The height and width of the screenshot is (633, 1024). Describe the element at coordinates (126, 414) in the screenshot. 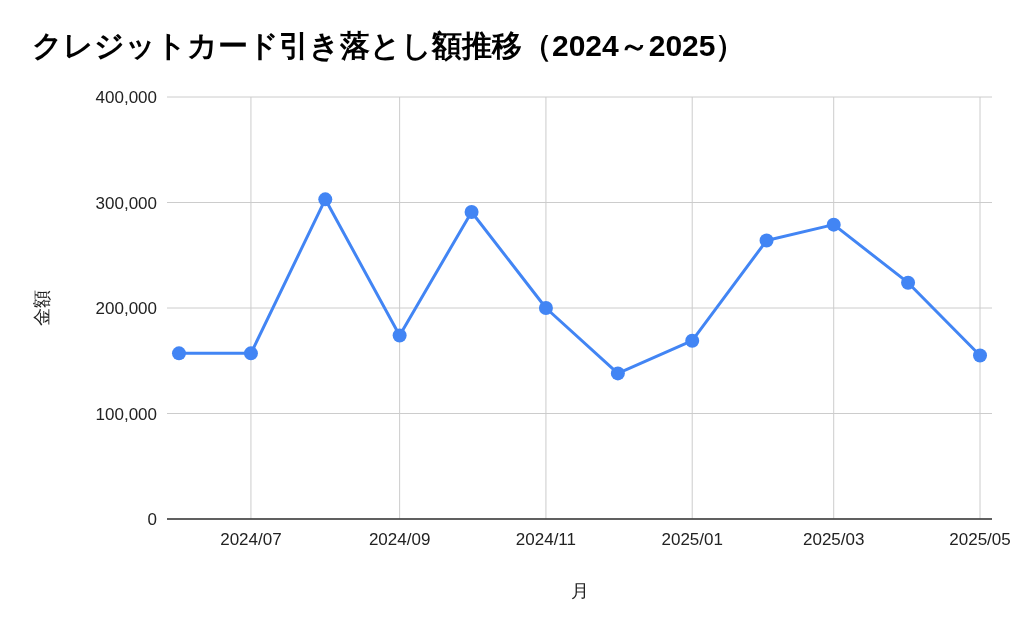

I see `y-tick-label: 100,000` at that location.